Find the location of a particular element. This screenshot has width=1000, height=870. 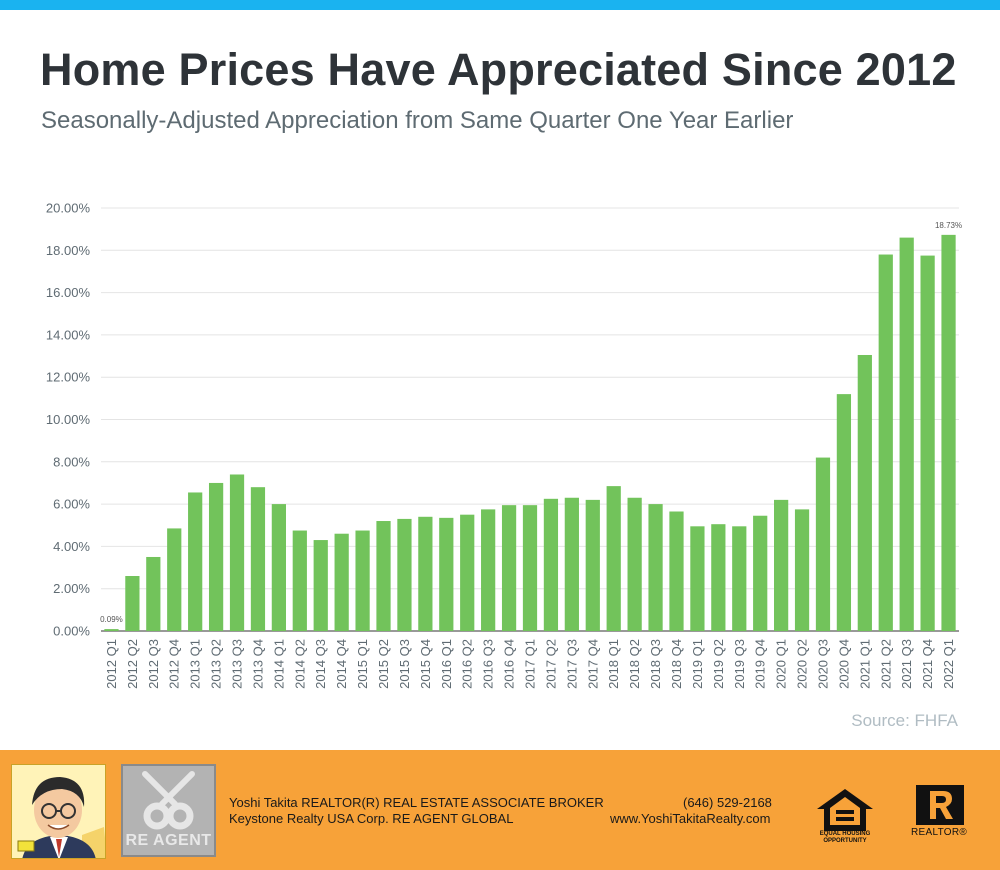

y-tick-label: 0.00% is located at coordinates (71, 631).